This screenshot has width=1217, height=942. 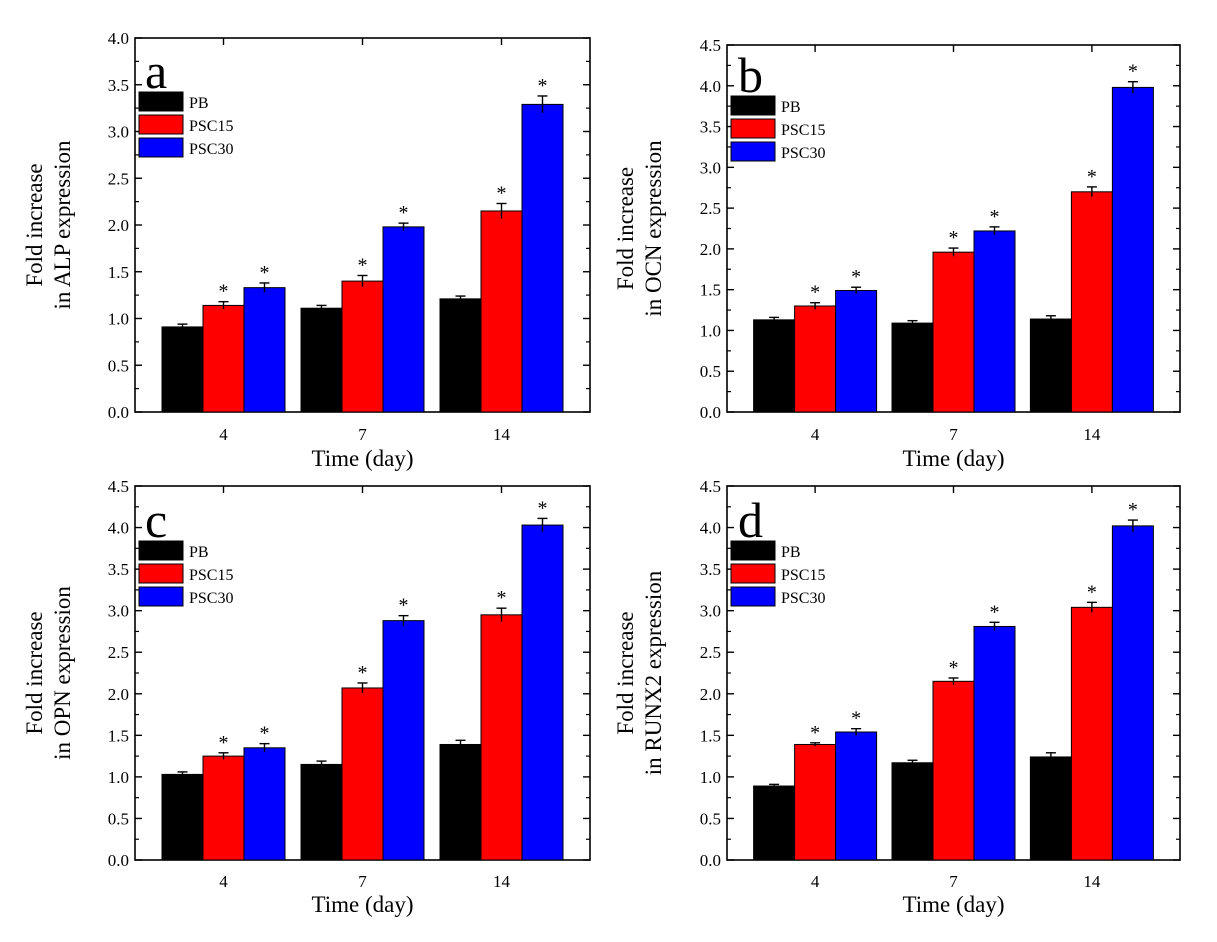 What do you see at coordinates (653, 672) in the screenshot?
I see `y-axis-label-line2: in RUNX2 expression` at bounding box center [653, 672].